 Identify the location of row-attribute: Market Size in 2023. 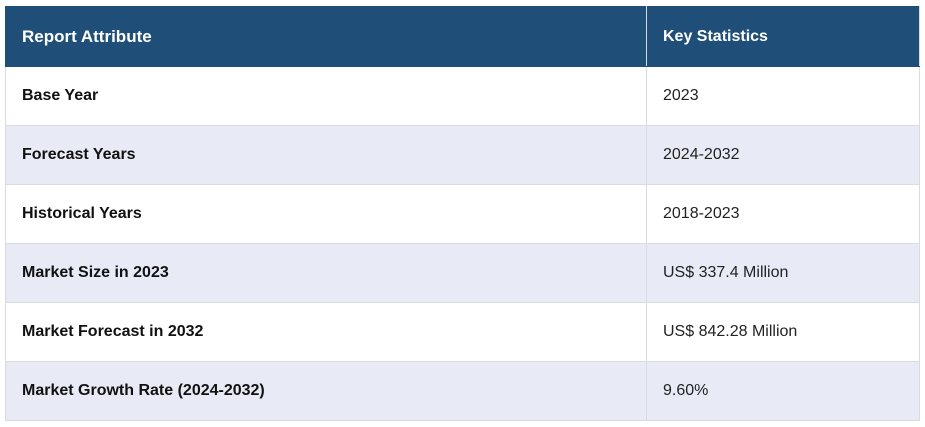
(326, 273).